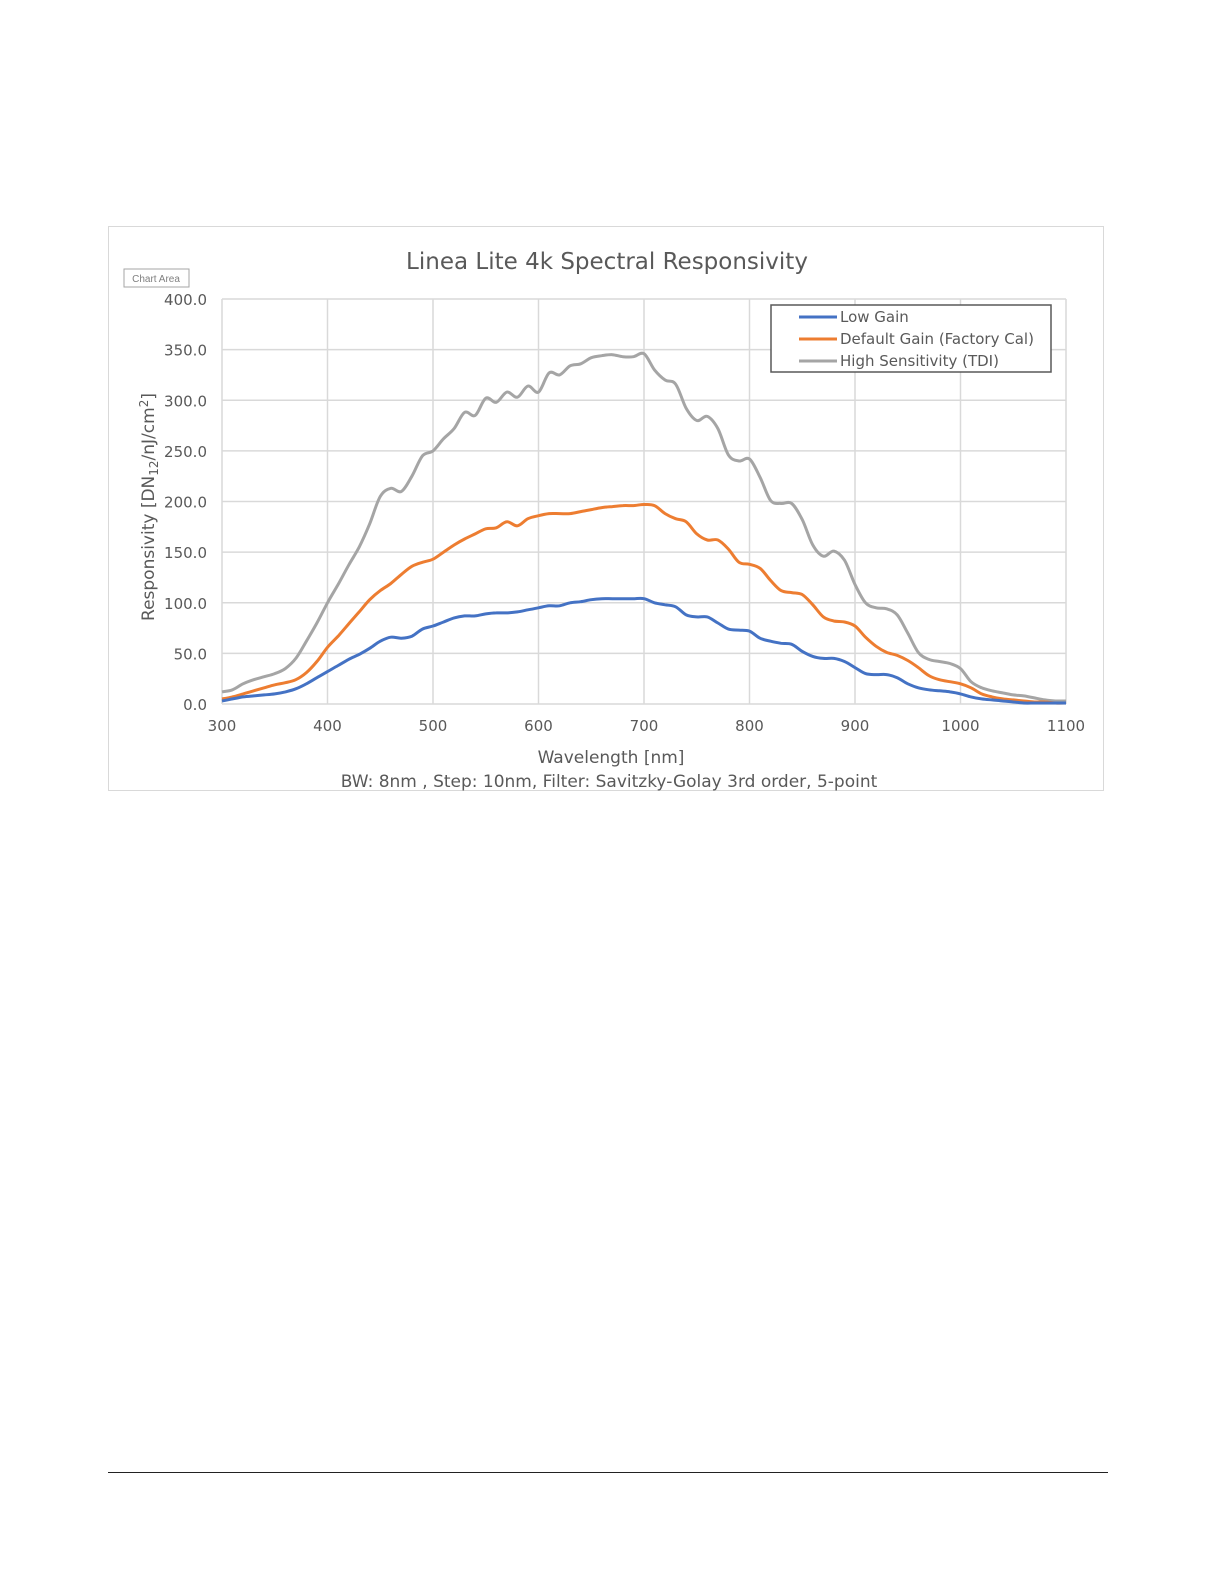  What do you see at coordinates (195, 705) in the screenshot?
I see `y-tick-label: 0.0` at bounding box center [195, 705].